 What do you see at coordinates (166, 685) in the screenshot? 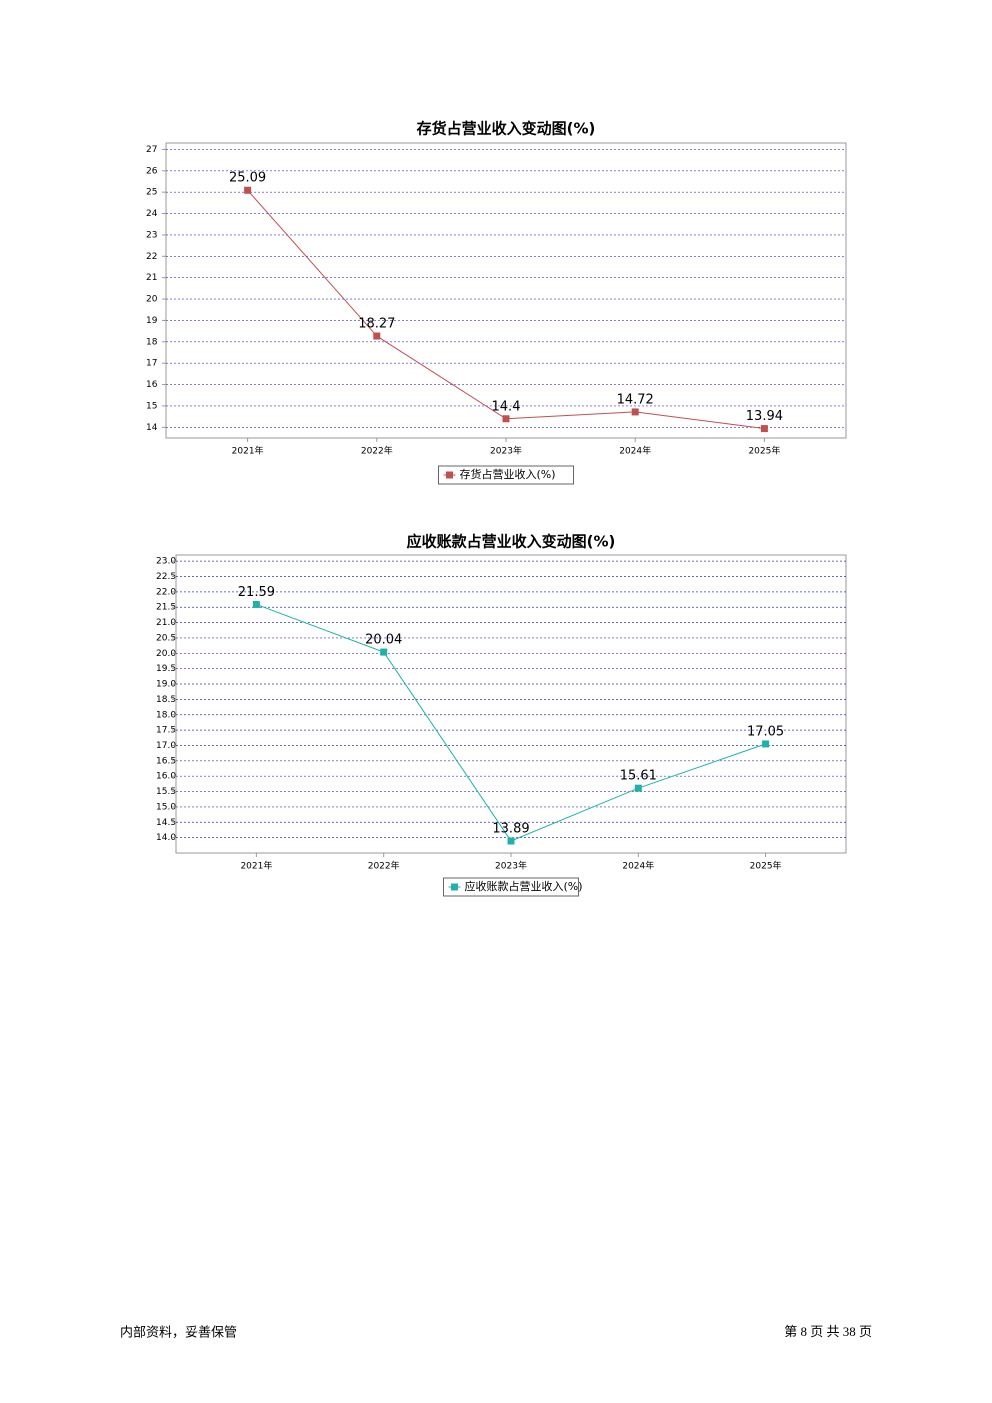
I see `y-tick-label: 19.0` at bounding box center [166, 685].